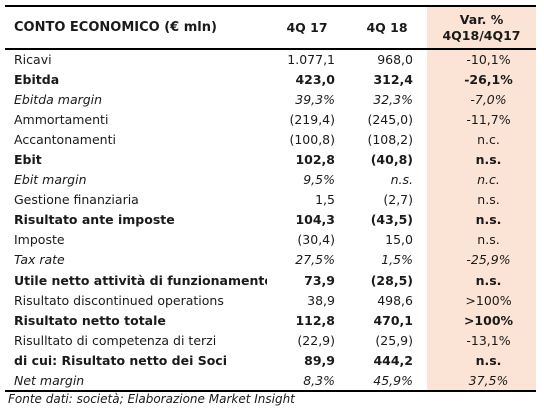  I want to click on header-variation: Var. % 4Q18/4Q17, so click(481, 27).